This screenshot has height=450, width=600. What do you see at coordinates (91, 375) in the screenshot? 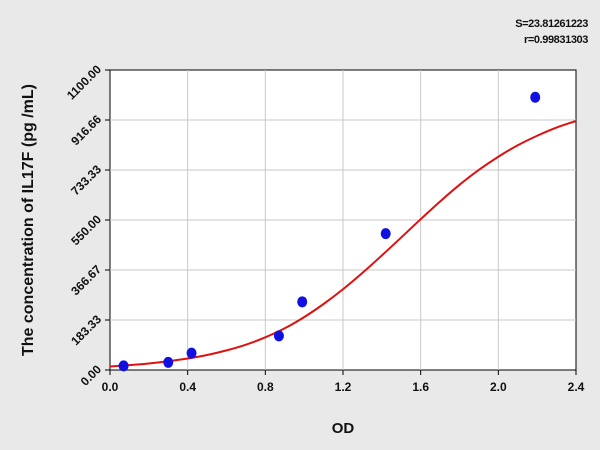
I see `y-tick-label: 0.00` at bounding box center [91, 375].